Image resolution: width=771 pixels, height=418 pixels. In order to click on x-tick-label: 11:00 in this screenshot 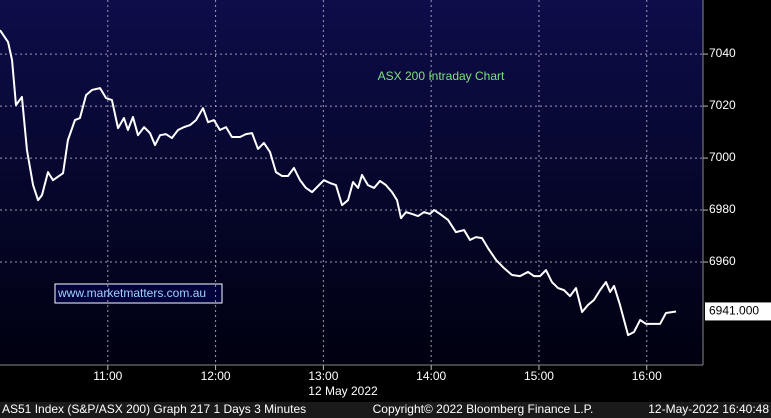, I will do `click(107, 376)`.